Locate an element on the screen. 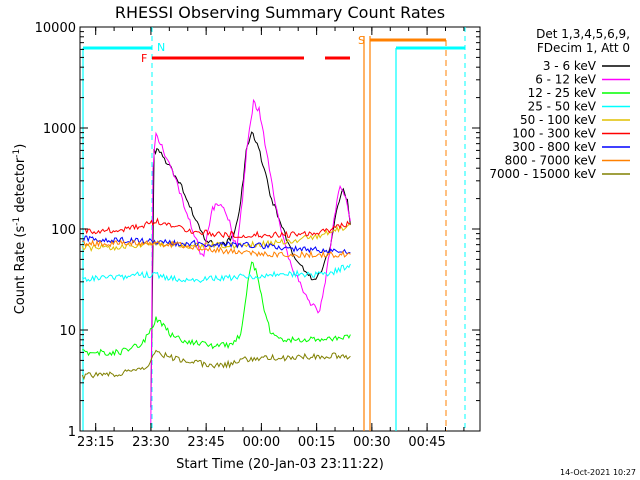 The height and width of the screenshot is (480, 640). legend-label: 300 - 800 keV is located at coordinates (554, 147).